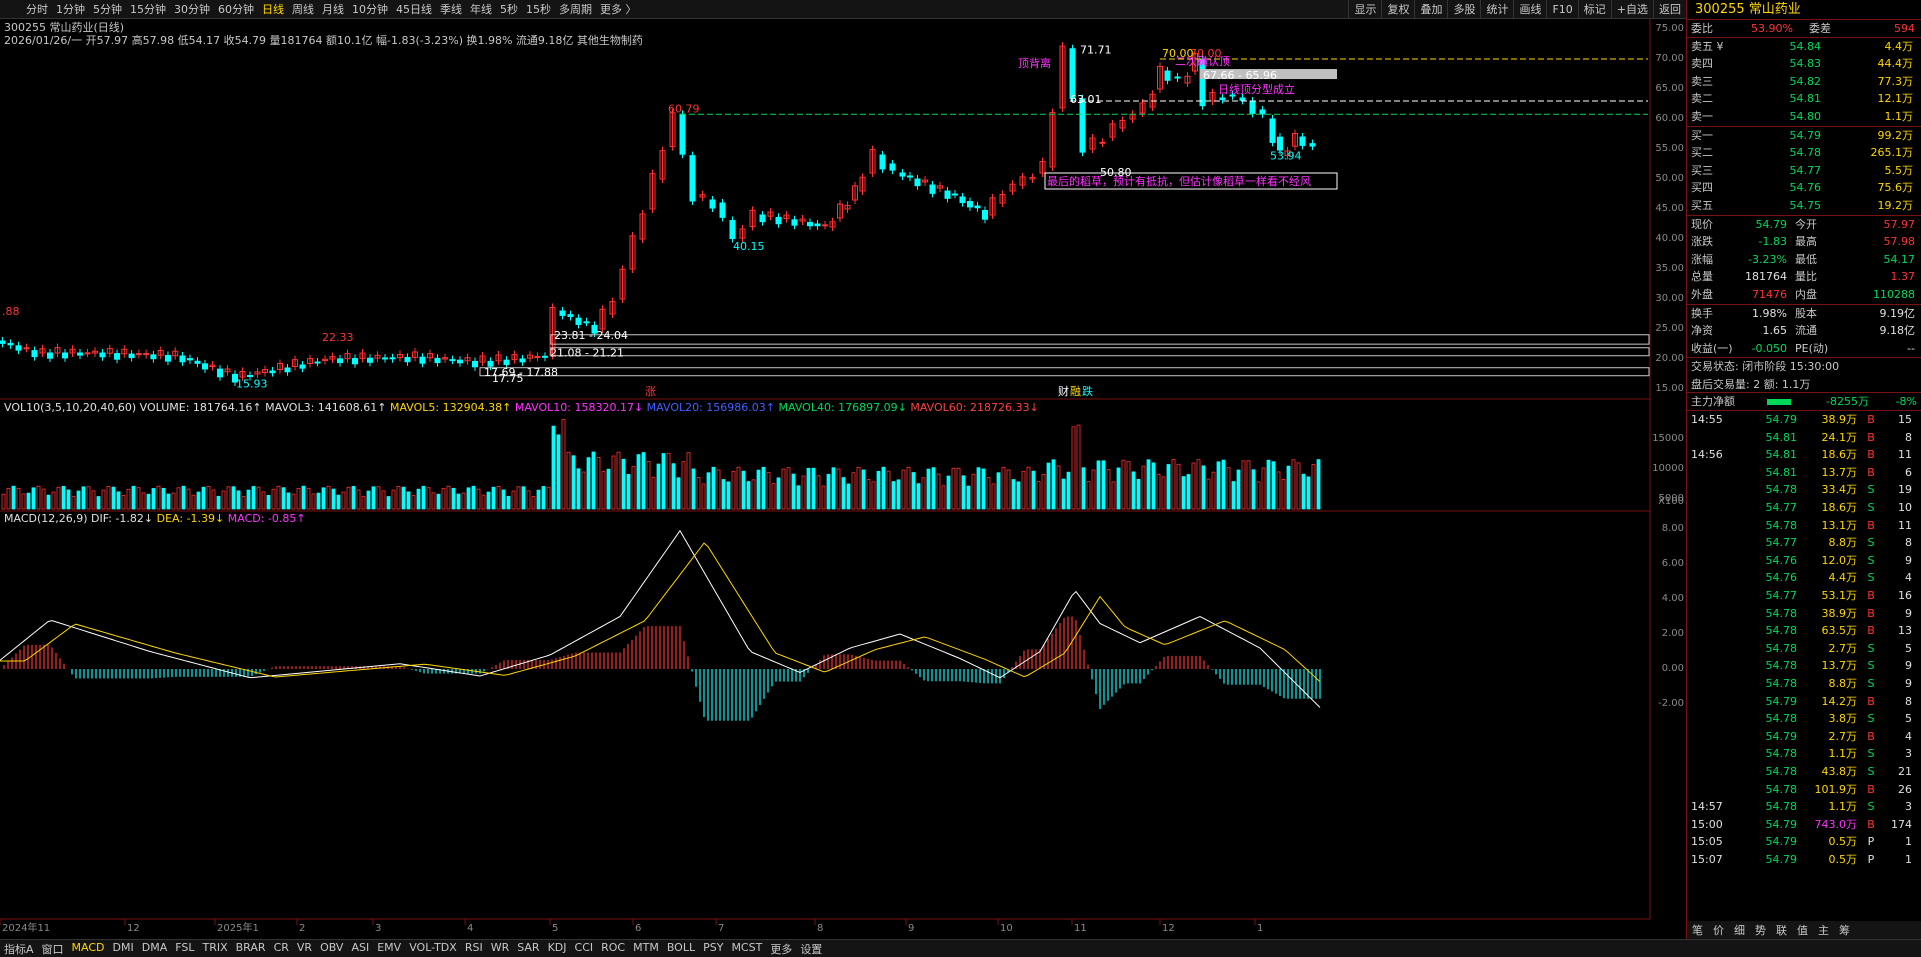 The image size is (1921, 957). I want to click on panel-tab-6: 主, so click(1823, 930).